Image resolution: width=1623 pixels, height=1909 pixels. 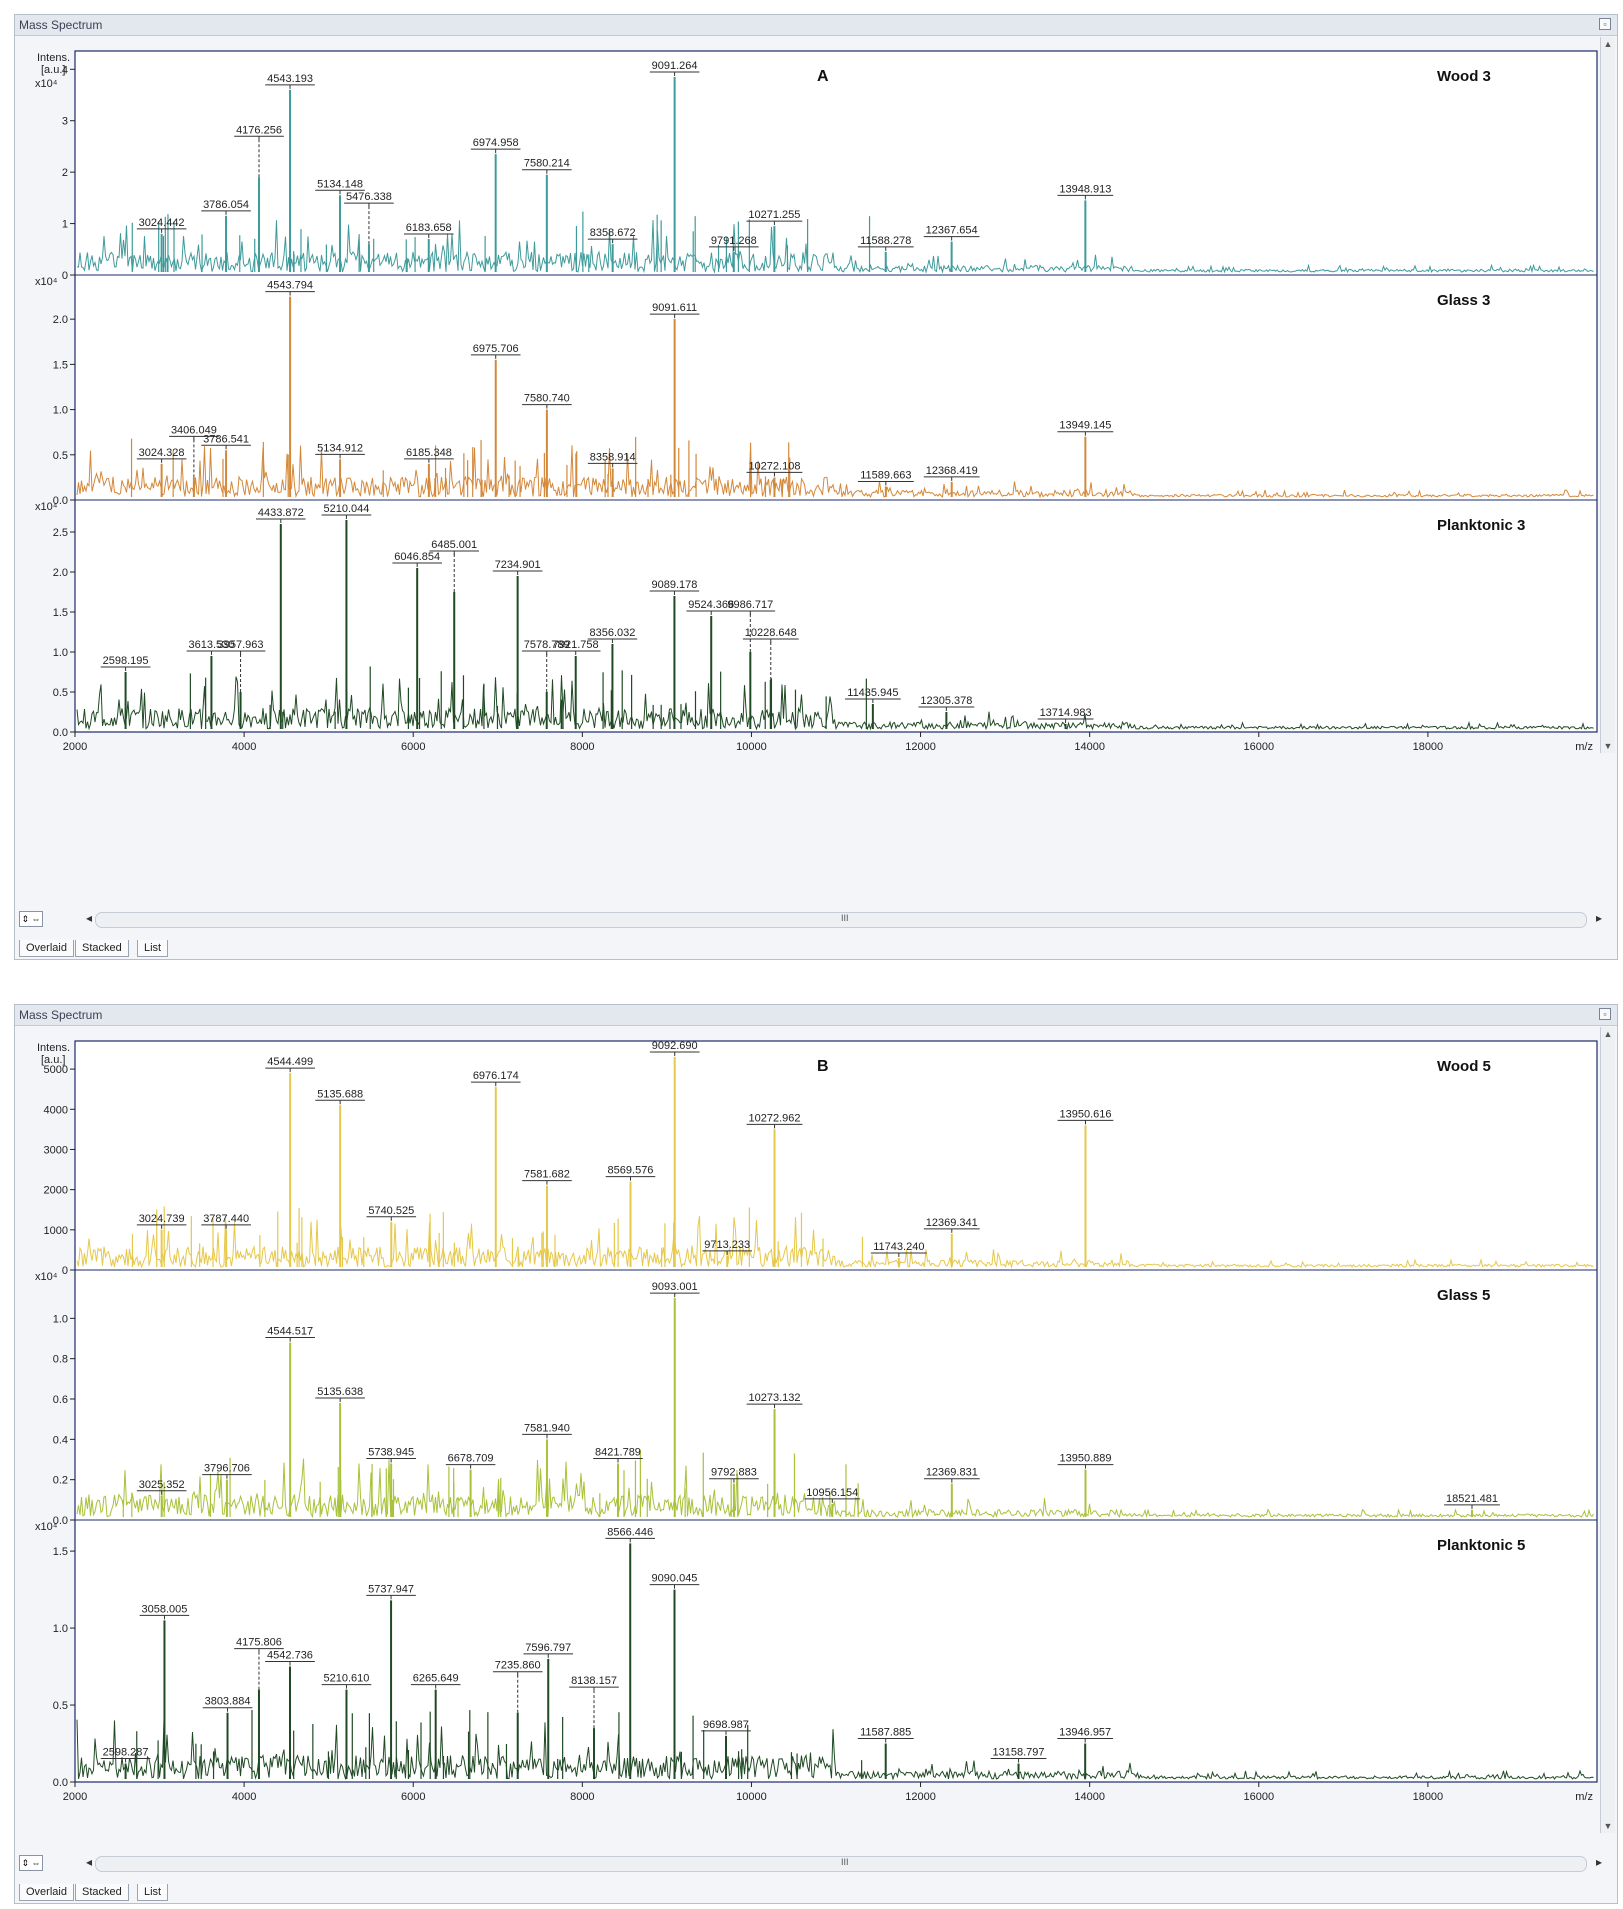 I want to click on peak-label: 5737.947, so click(x=391, y=1589).